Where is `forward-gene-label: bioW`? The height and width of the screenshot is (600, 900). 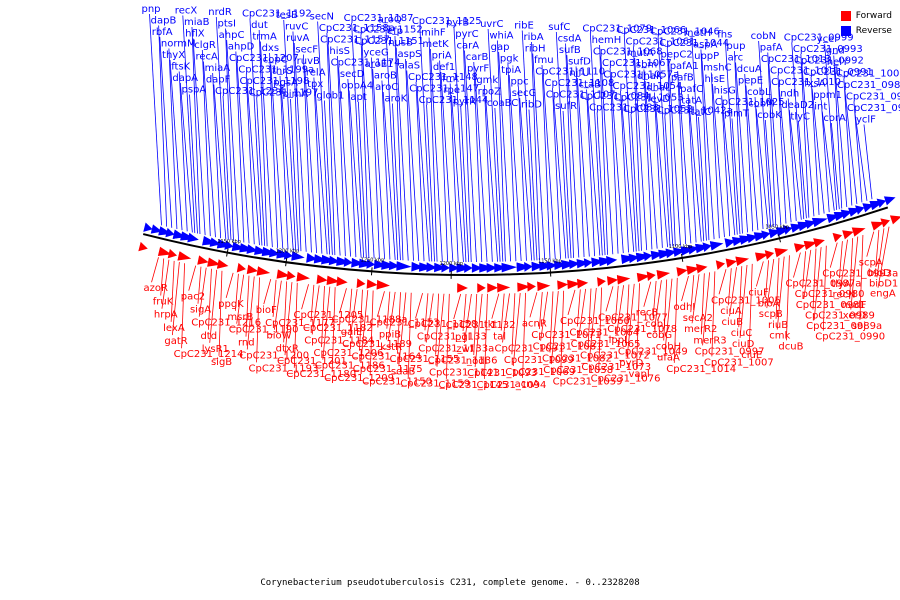 forward-gene-label: bioW is located at coordinates (278, 336).